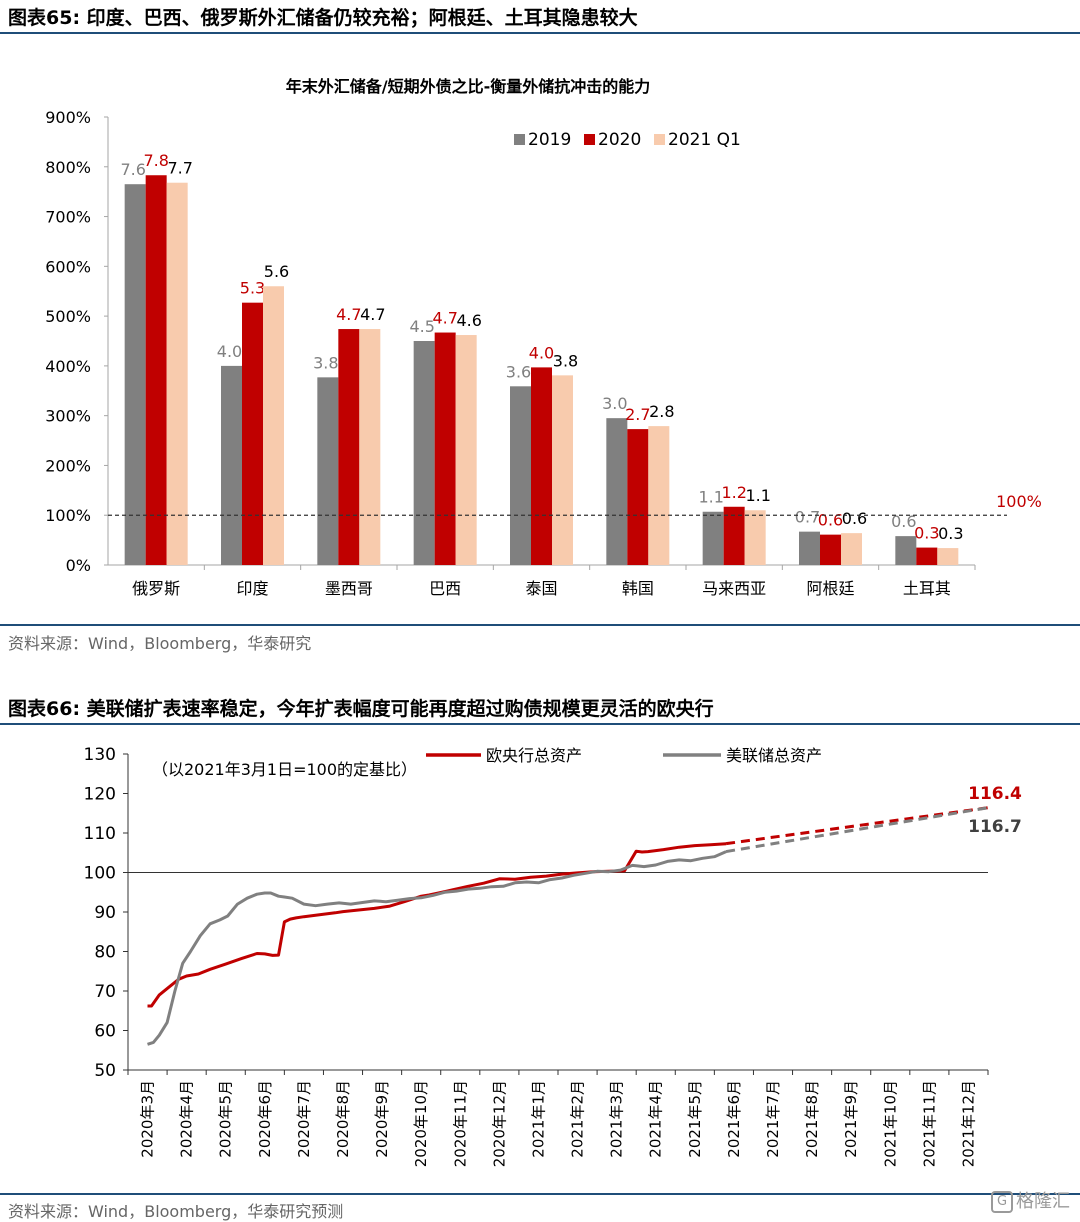 The width and height of the screenshot is (1080, 1222). Describe the element at coordinates (661, 411) in the screenshot. I see `bar-data-label: 2.8` at that location.